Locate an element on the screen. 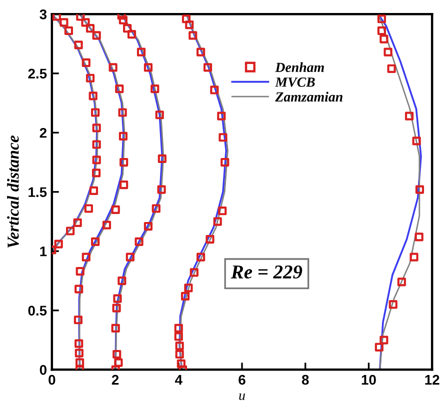 The height and width of the screenshot is (404, 440). y-tick-label: 0.5 is located at coordinates (37, 311).